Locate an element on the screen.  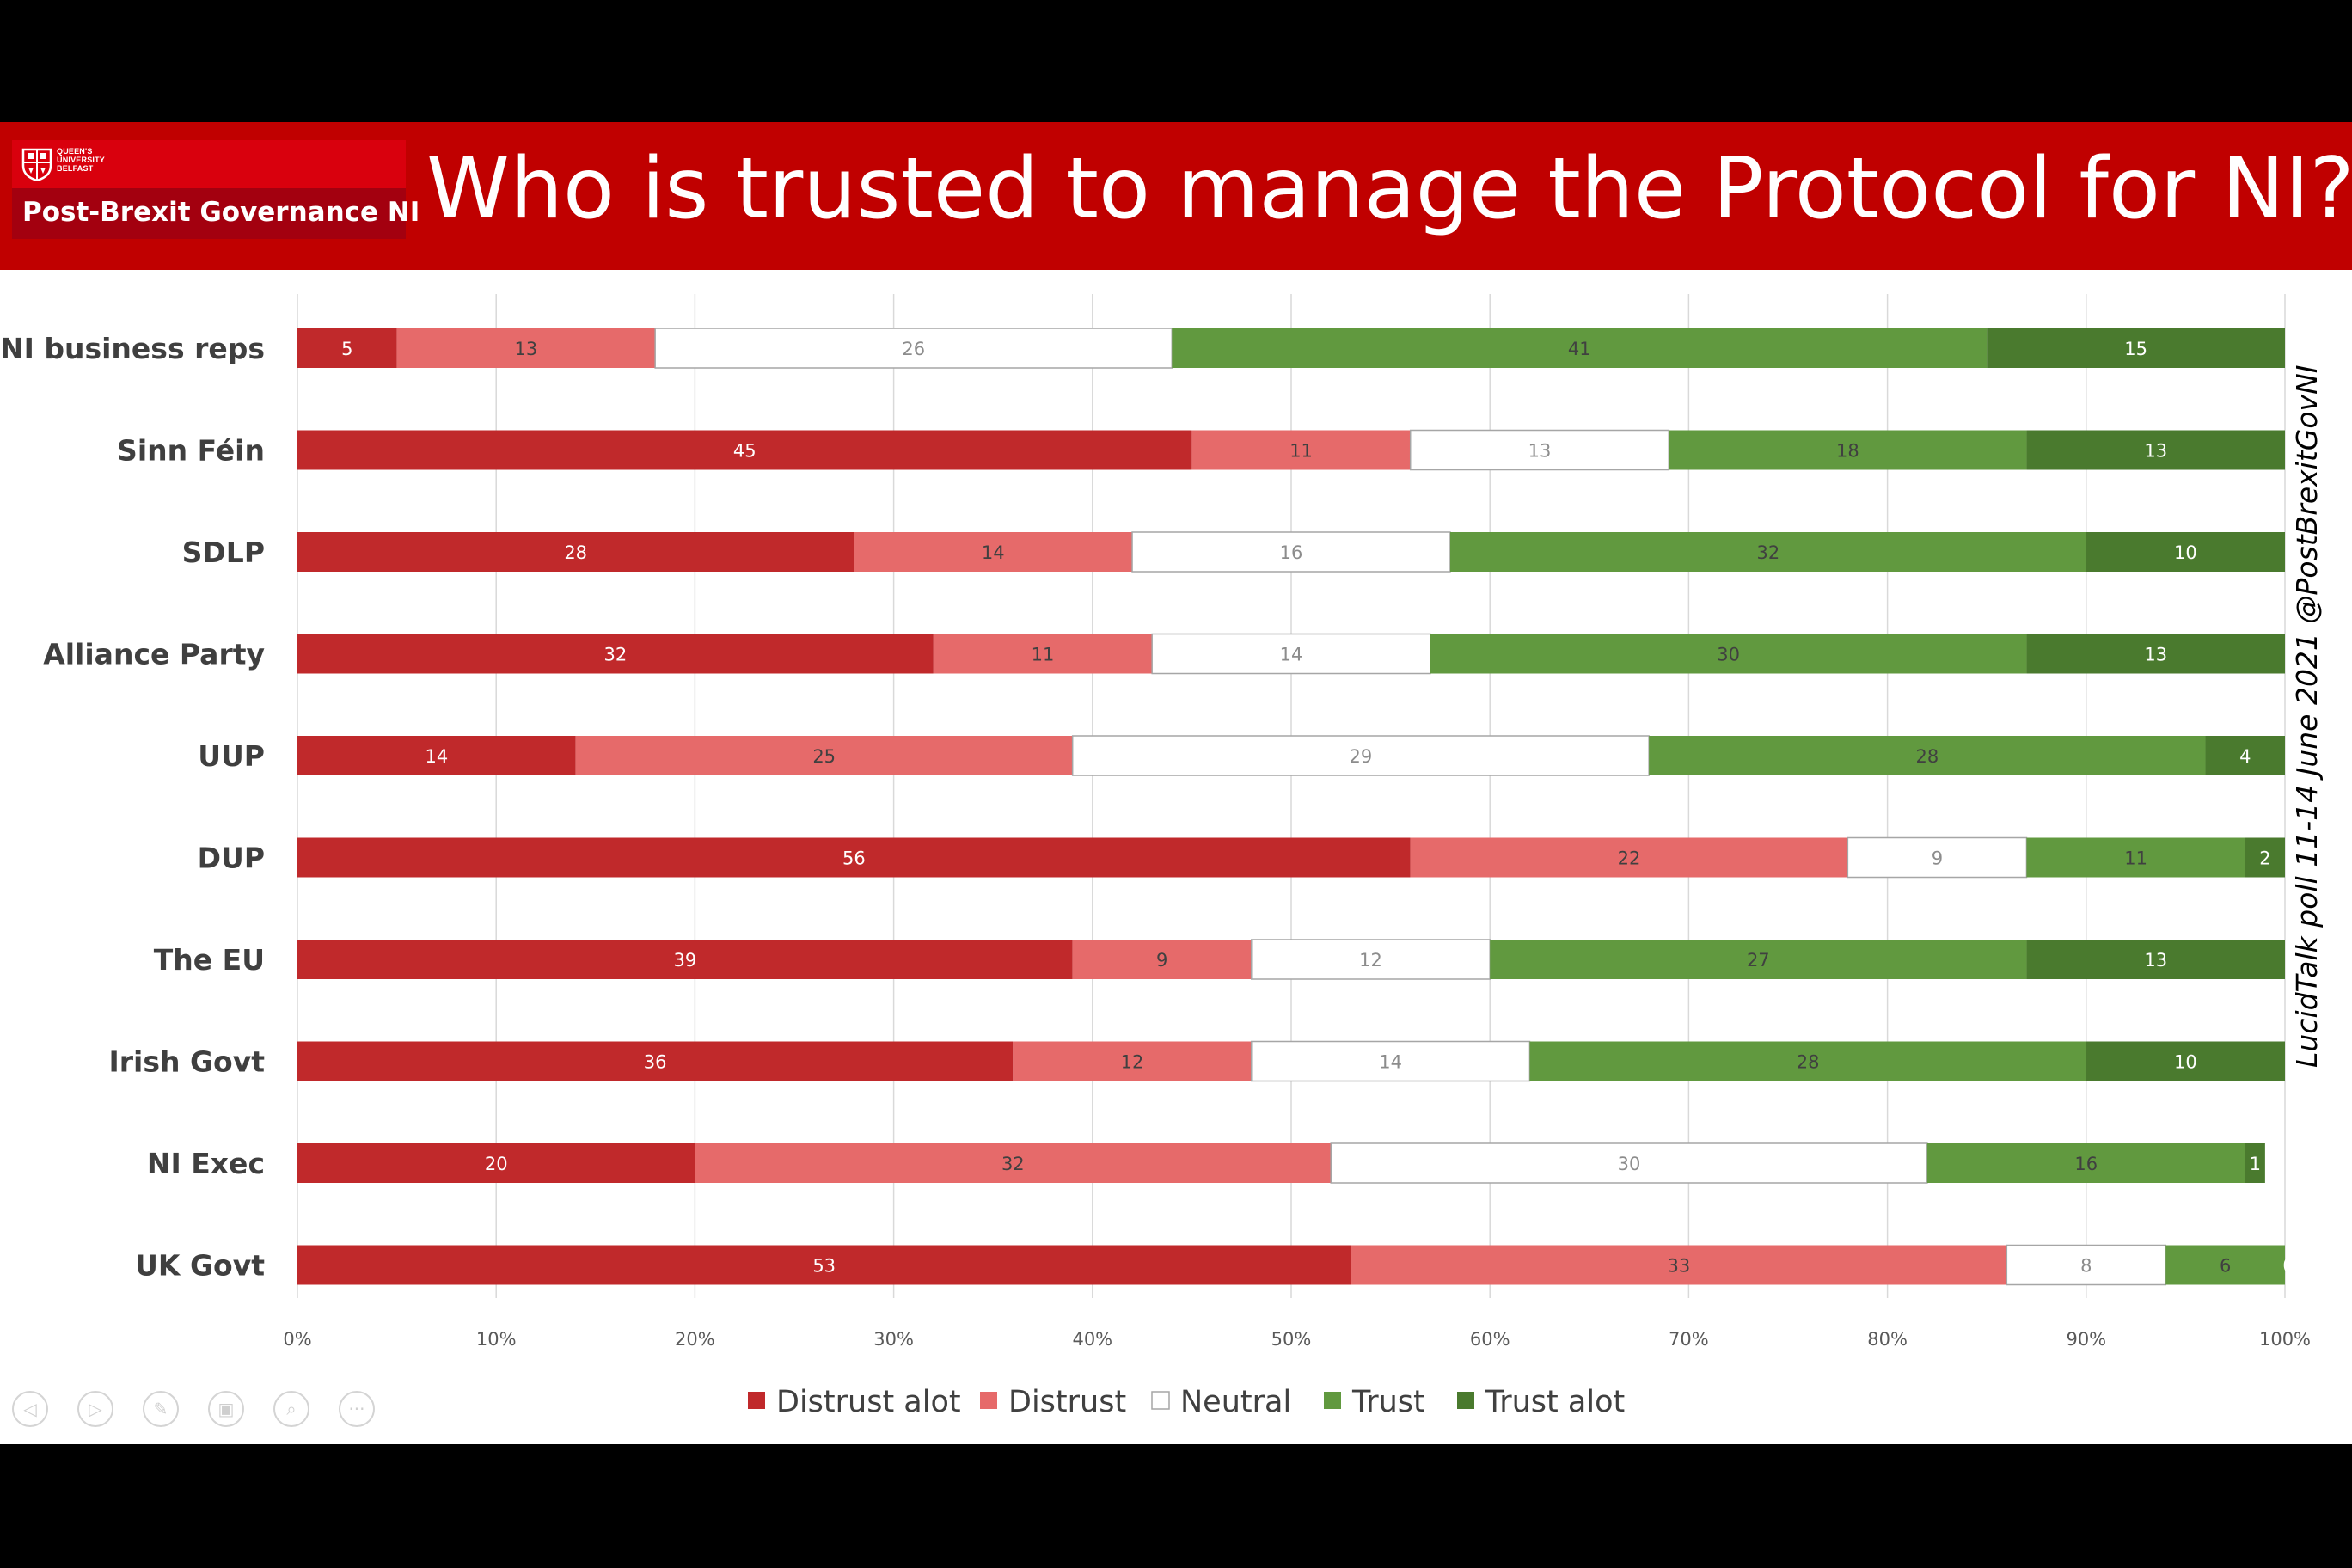
pen-icon: ✎ is located at coordinates (161, 1409).